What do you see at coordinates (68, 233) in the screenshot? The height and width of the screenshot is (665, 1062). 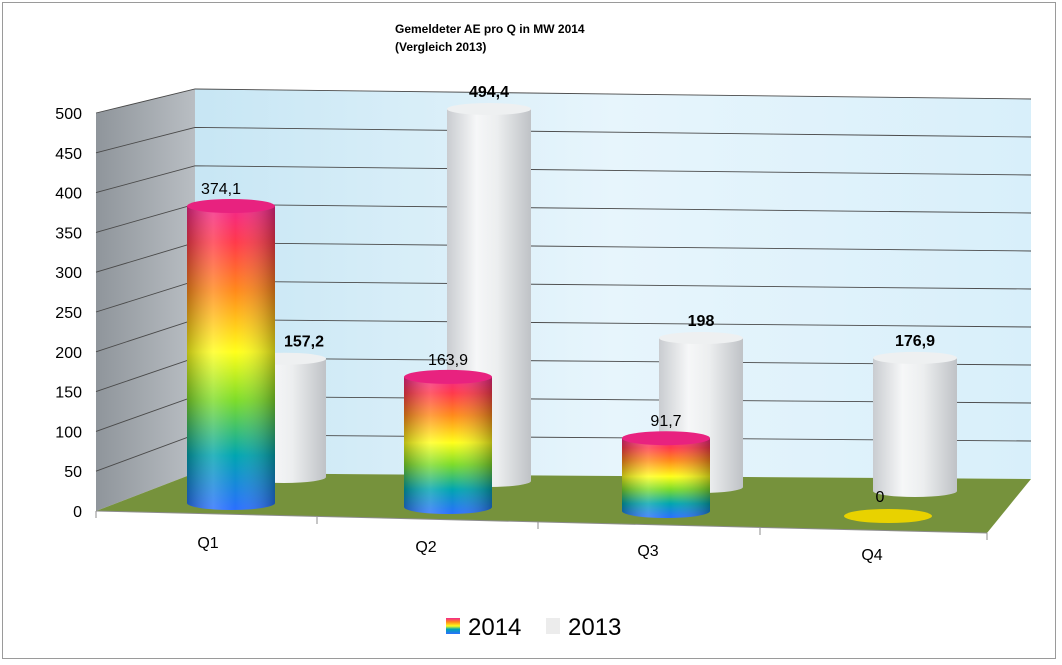 I see `y-tick-label: 350` at bounding box center [68, 233].